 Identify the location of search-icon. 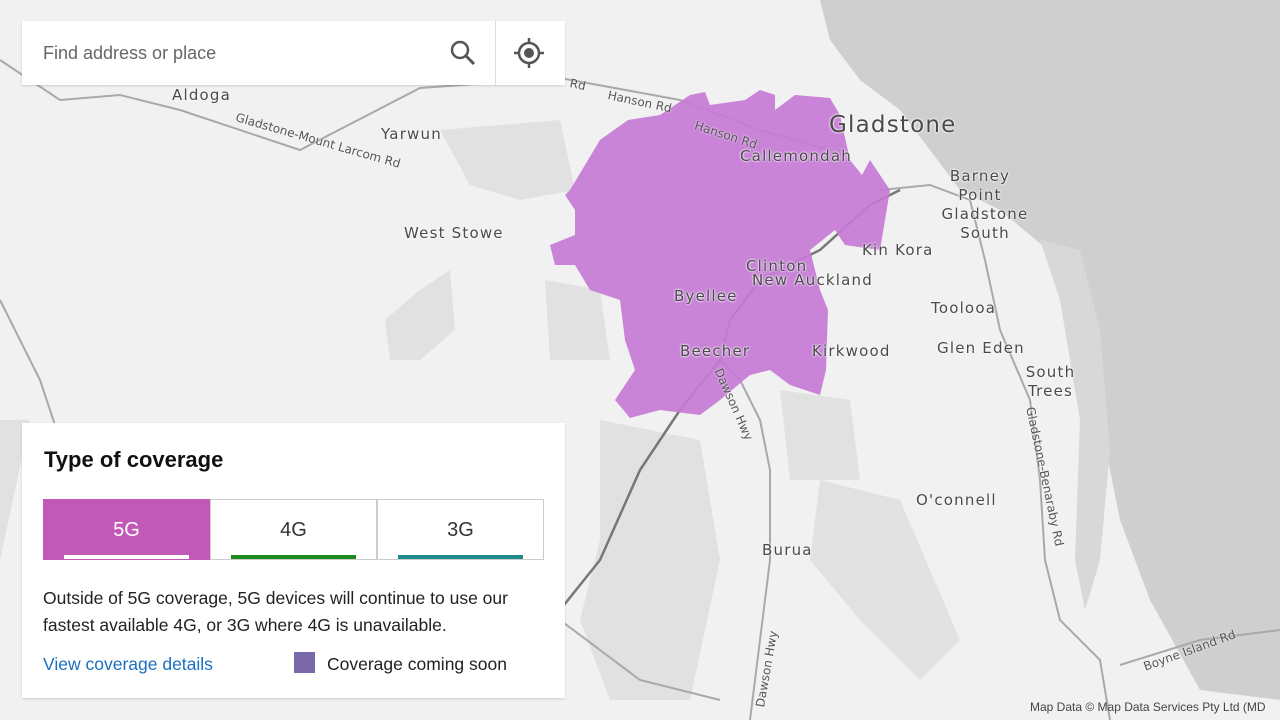
(463, 53).